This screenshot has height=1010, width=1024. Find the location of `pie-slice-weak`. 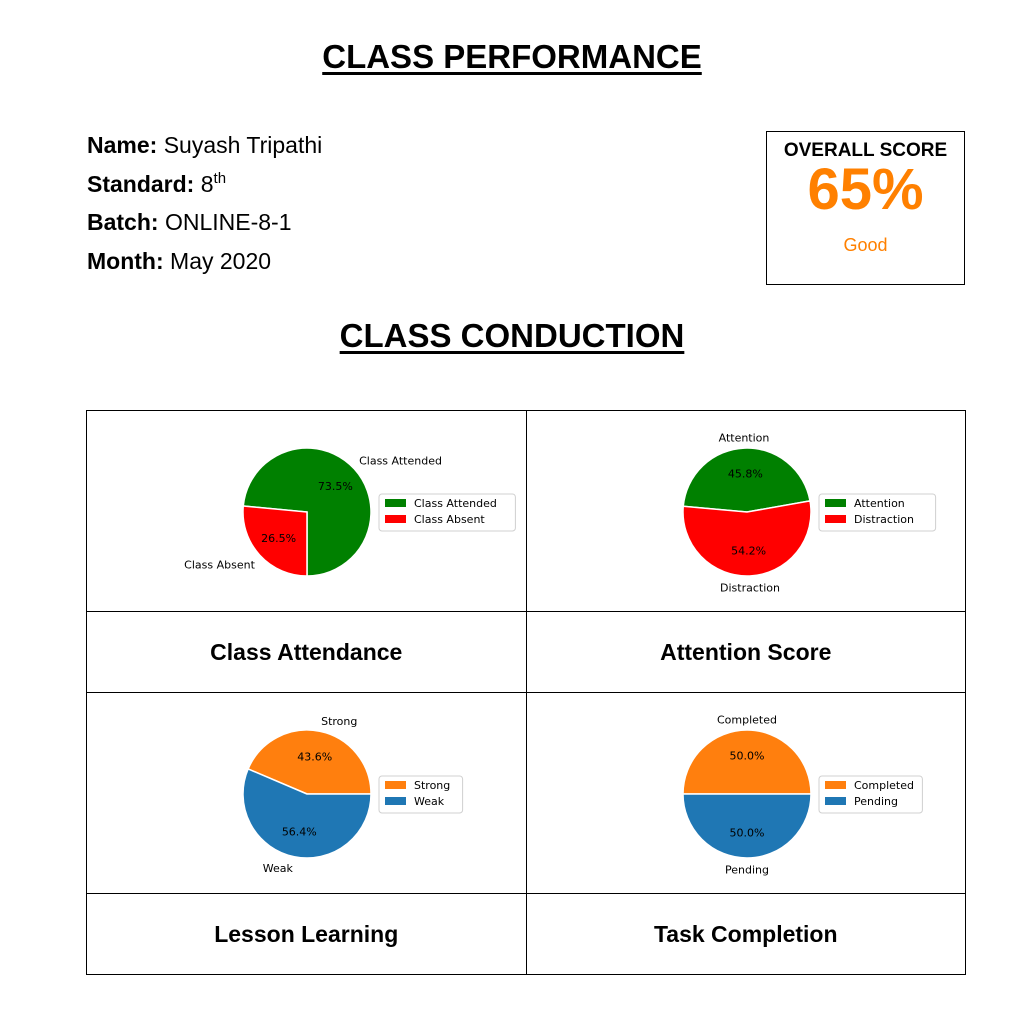

pie-slice-weak is located at coordinates (307, 813).